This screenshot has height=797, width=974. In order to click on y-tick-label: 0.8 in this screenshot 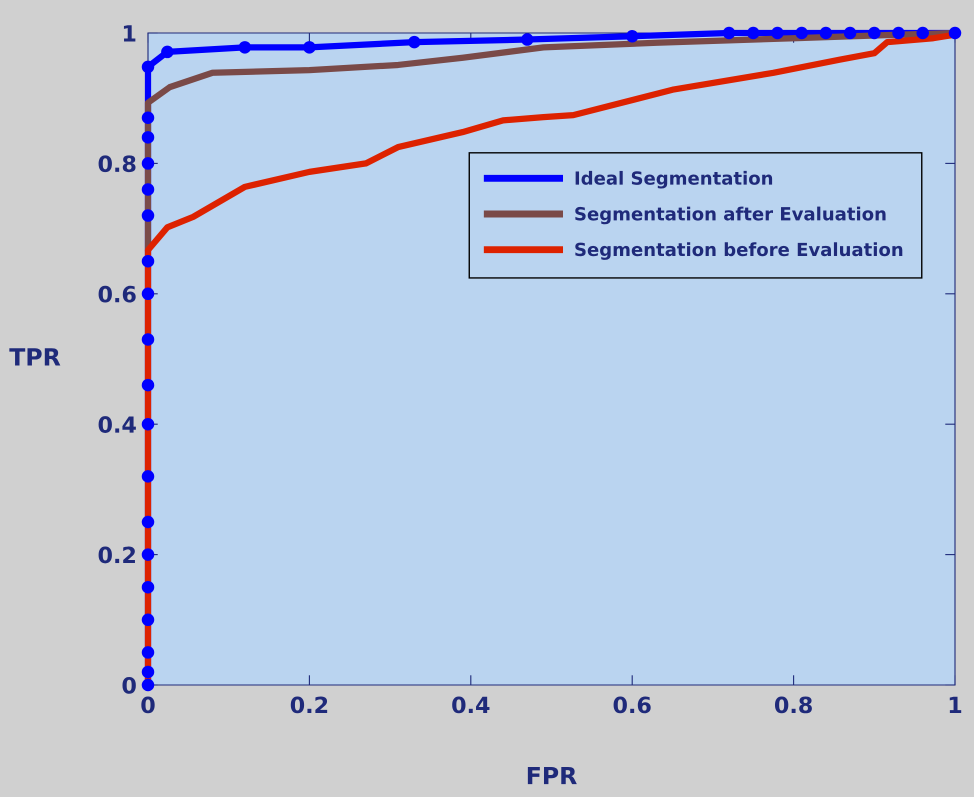, I will do `click(117, 163)`.